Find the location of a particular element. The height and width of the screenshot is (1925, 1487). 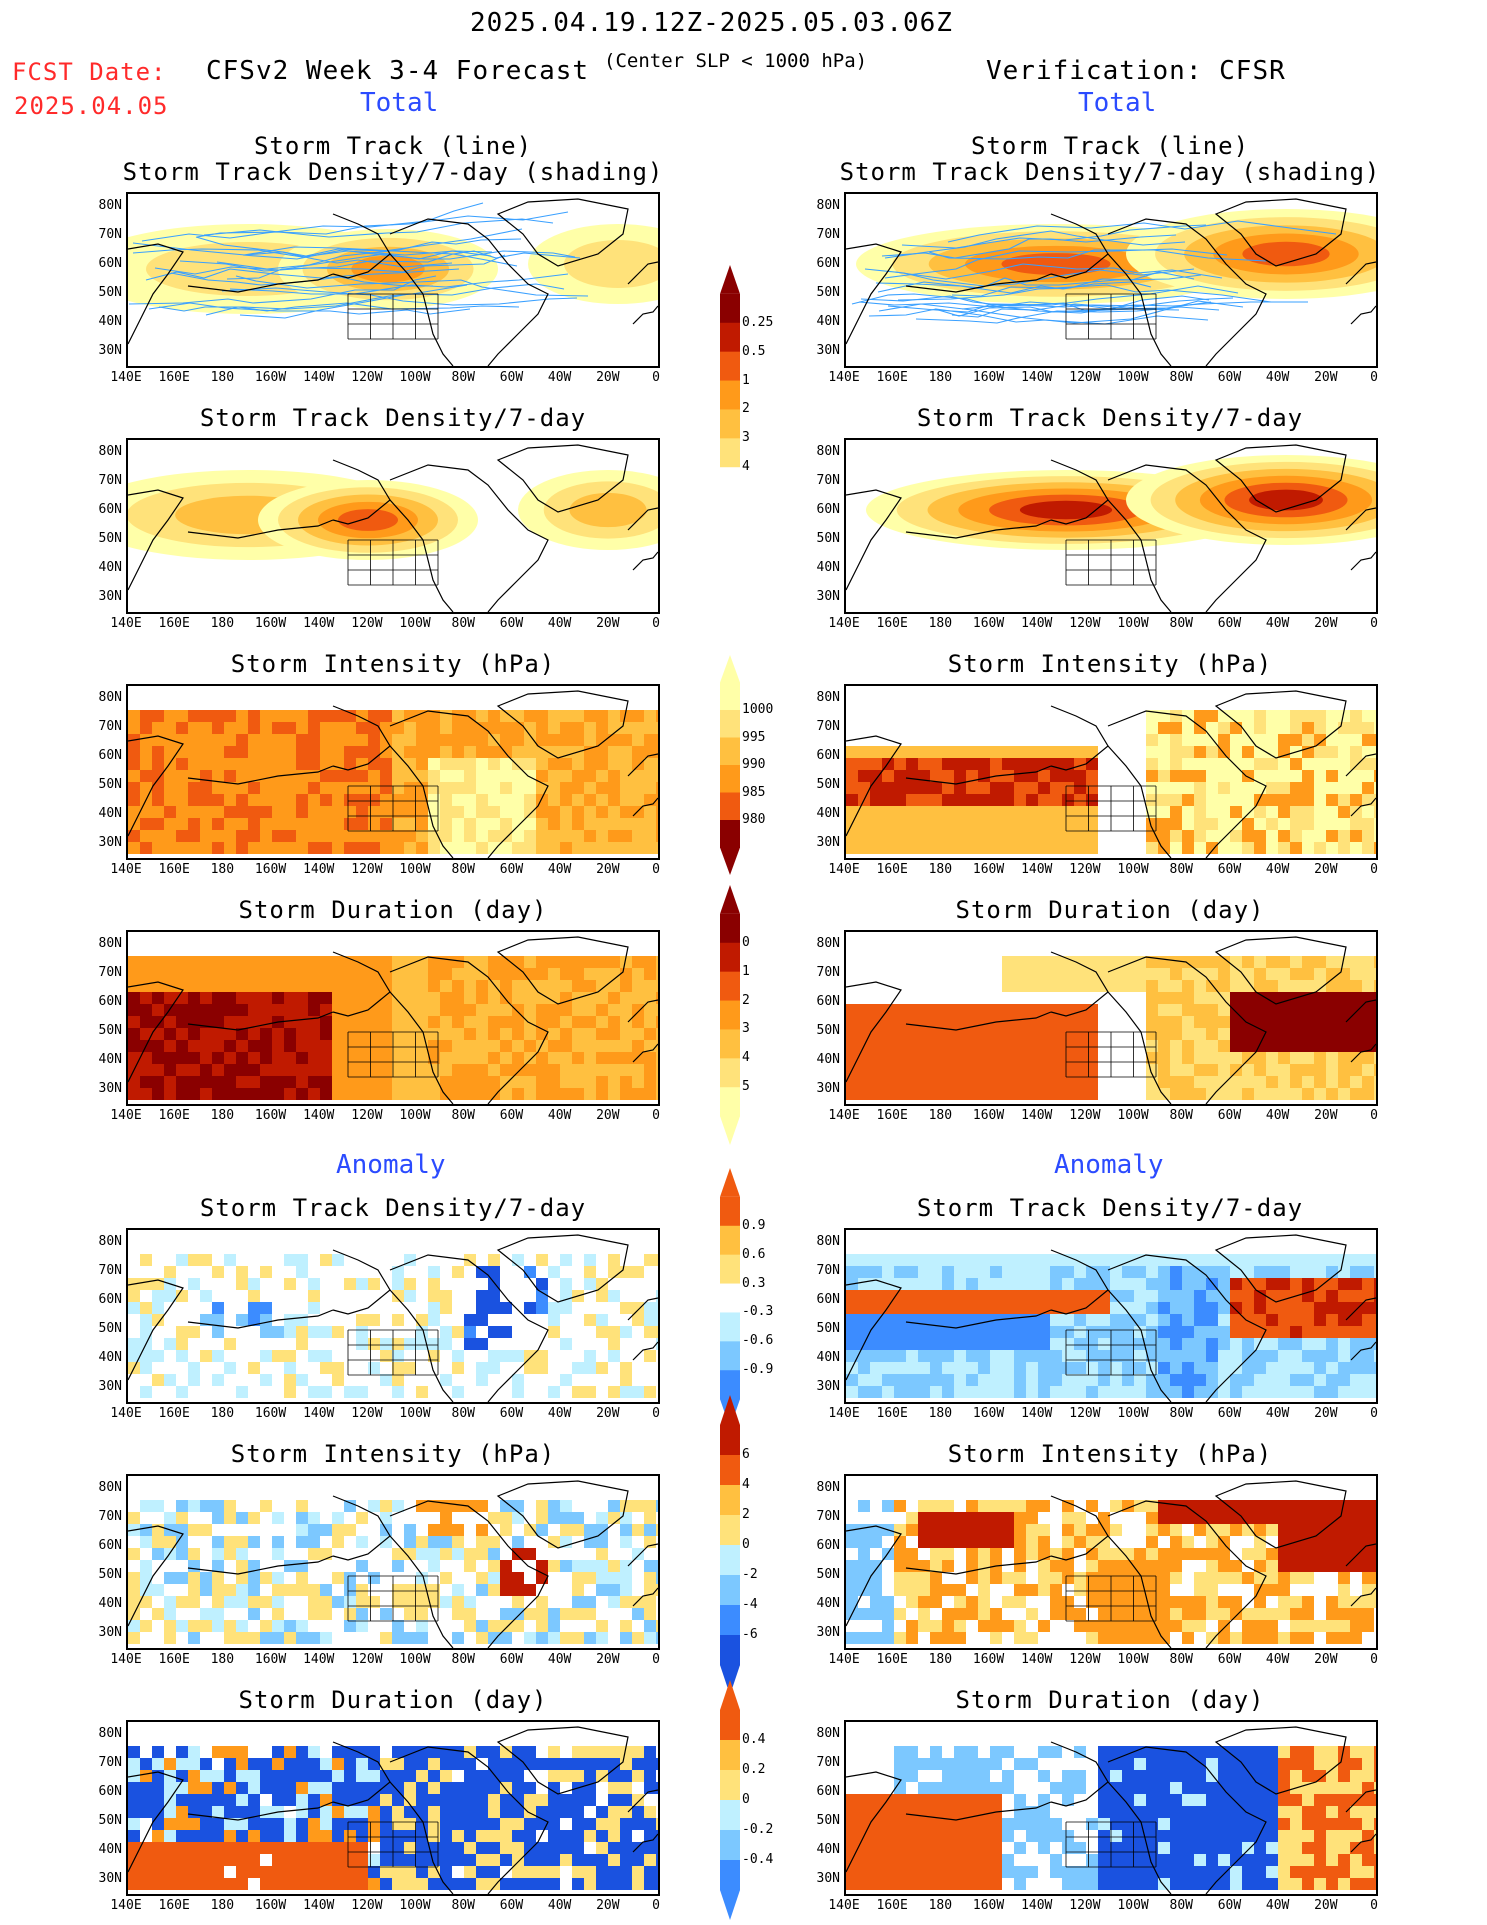

title-track-shading-right: Storm Track Density/7-day (shading) is located at coordinates (1110, 172).